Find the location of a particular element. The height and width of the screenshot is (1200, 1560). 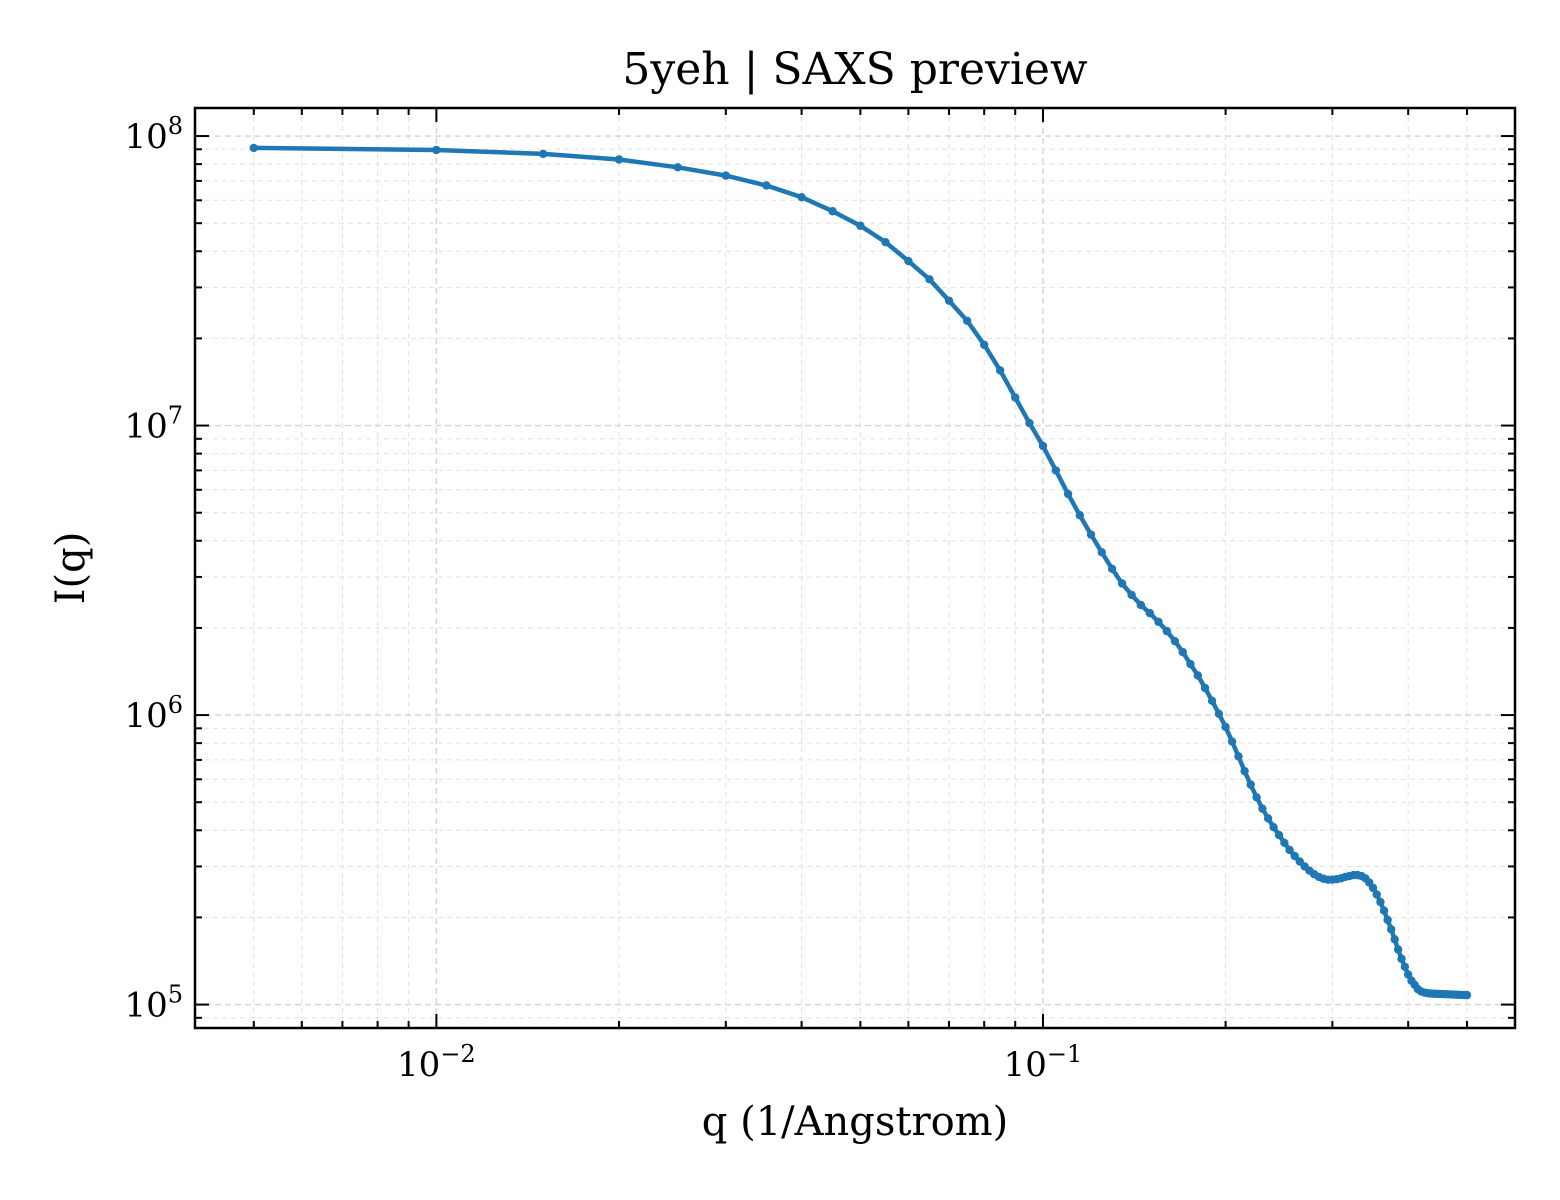

y-tick-label: 10⁷ is located at coordinates (153, 424).